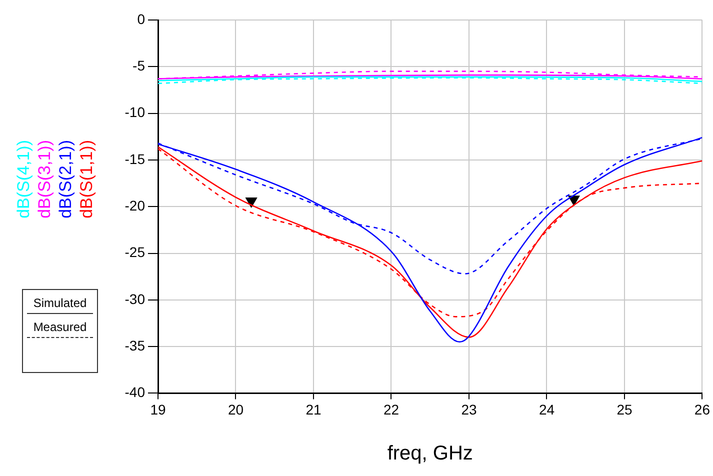  I want to click on x-tick-label: 19, so click(158, 409).